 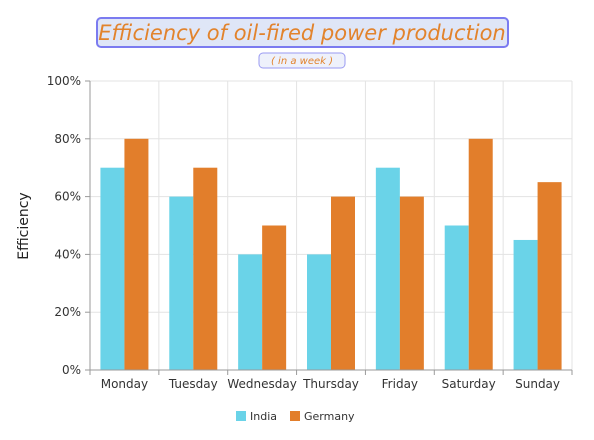 What do you see at coordinates (525, 304) in the screenshot?
I see `bar-india-sunday` at bounding box center [525, 304].